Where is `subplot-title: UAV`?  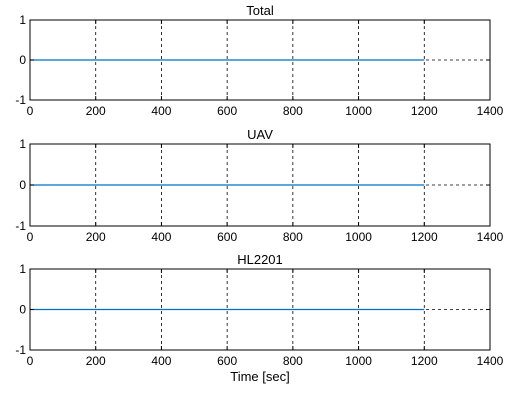
subplot-title: UAV is located at coordinates (260, 134).